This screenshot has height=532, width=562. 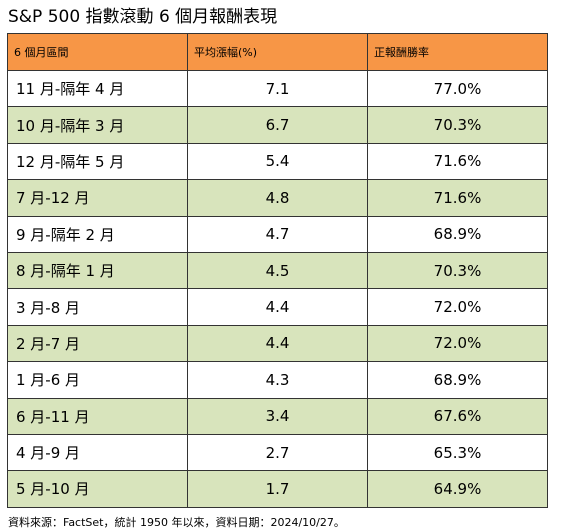 I want to click on table-row: 9 月-隔年 2 月 4.7 68.9%, so click(x=277, y=234).